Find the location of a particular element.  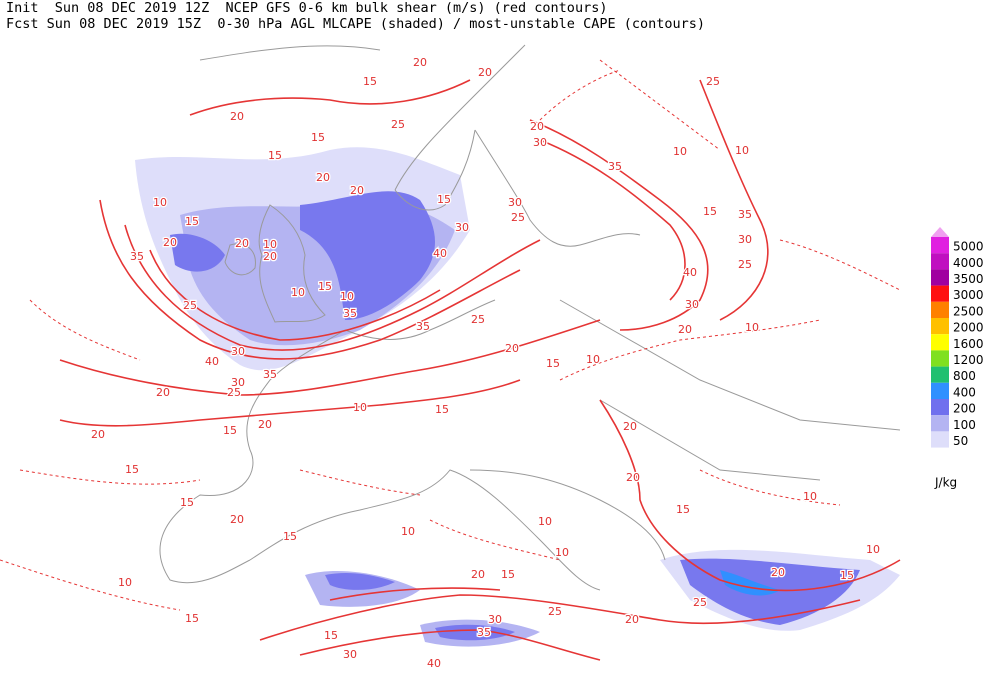

legend-label: 2500 is located at coordinates (968, 311).